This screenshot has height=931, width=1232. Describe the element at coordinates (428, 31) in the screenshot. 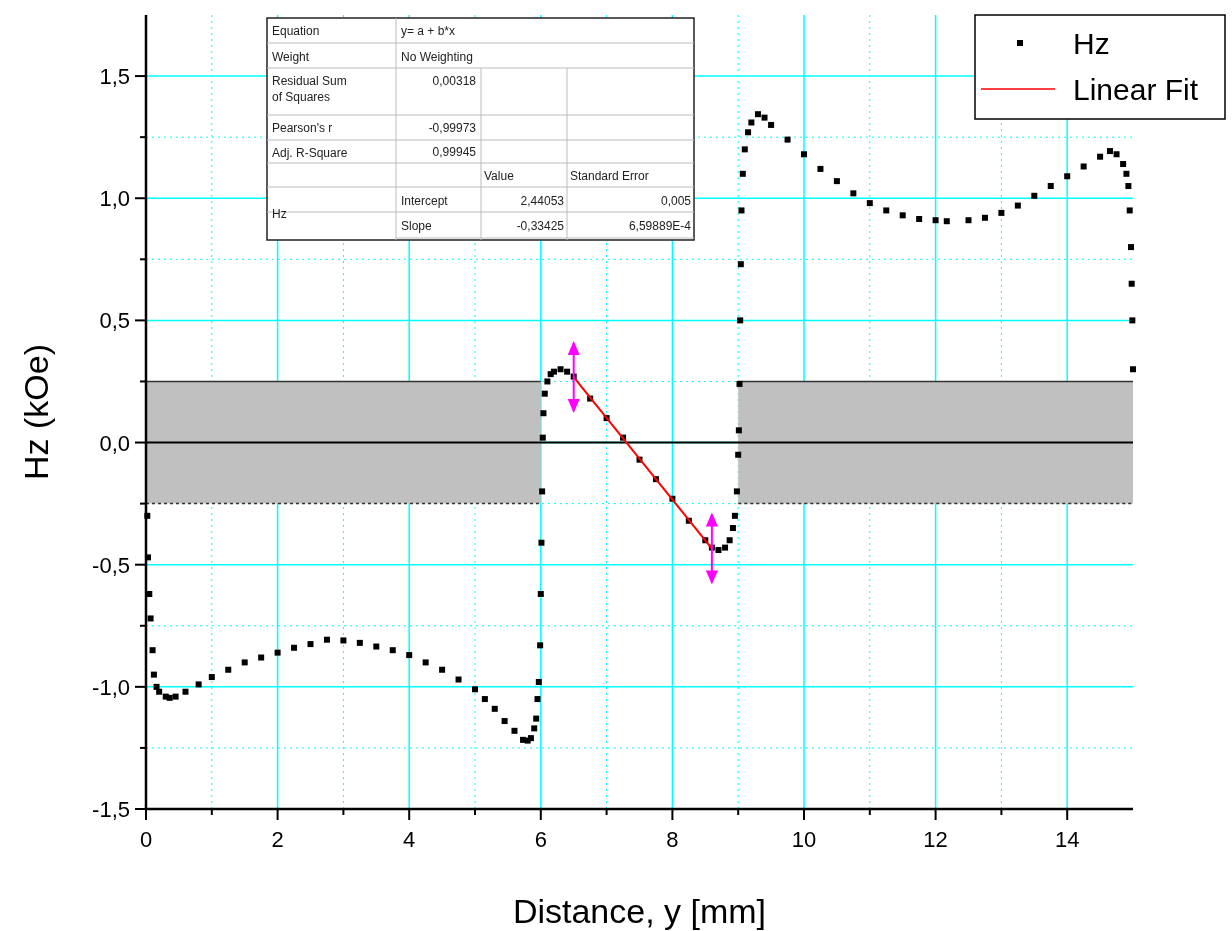

I see `annotation: y= a + b*x` at that location.